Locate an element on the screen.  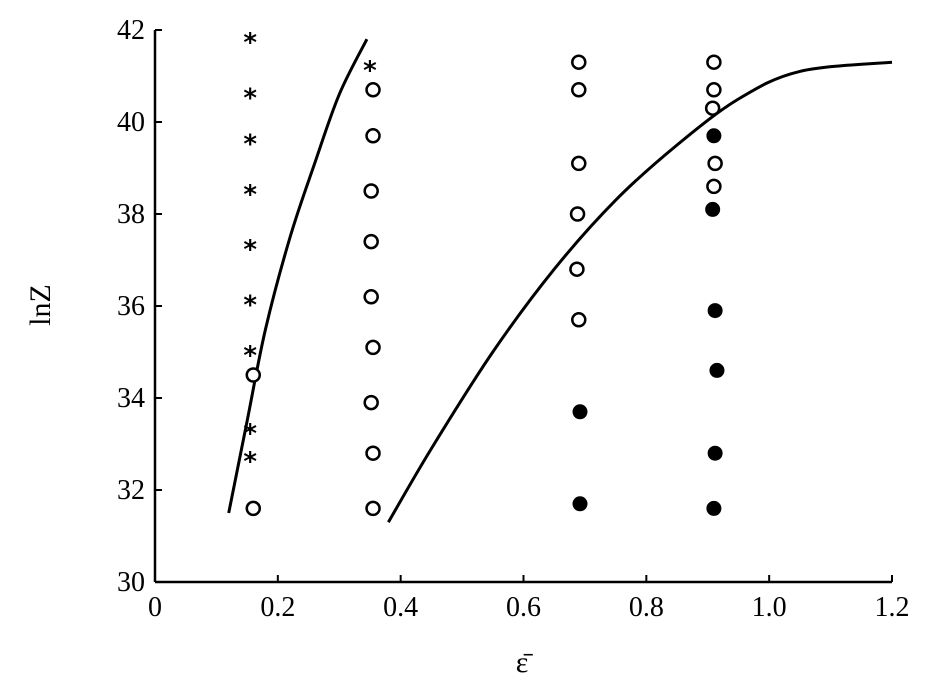
x-tick-label: 0.8 is located at coordinates (646, 607).